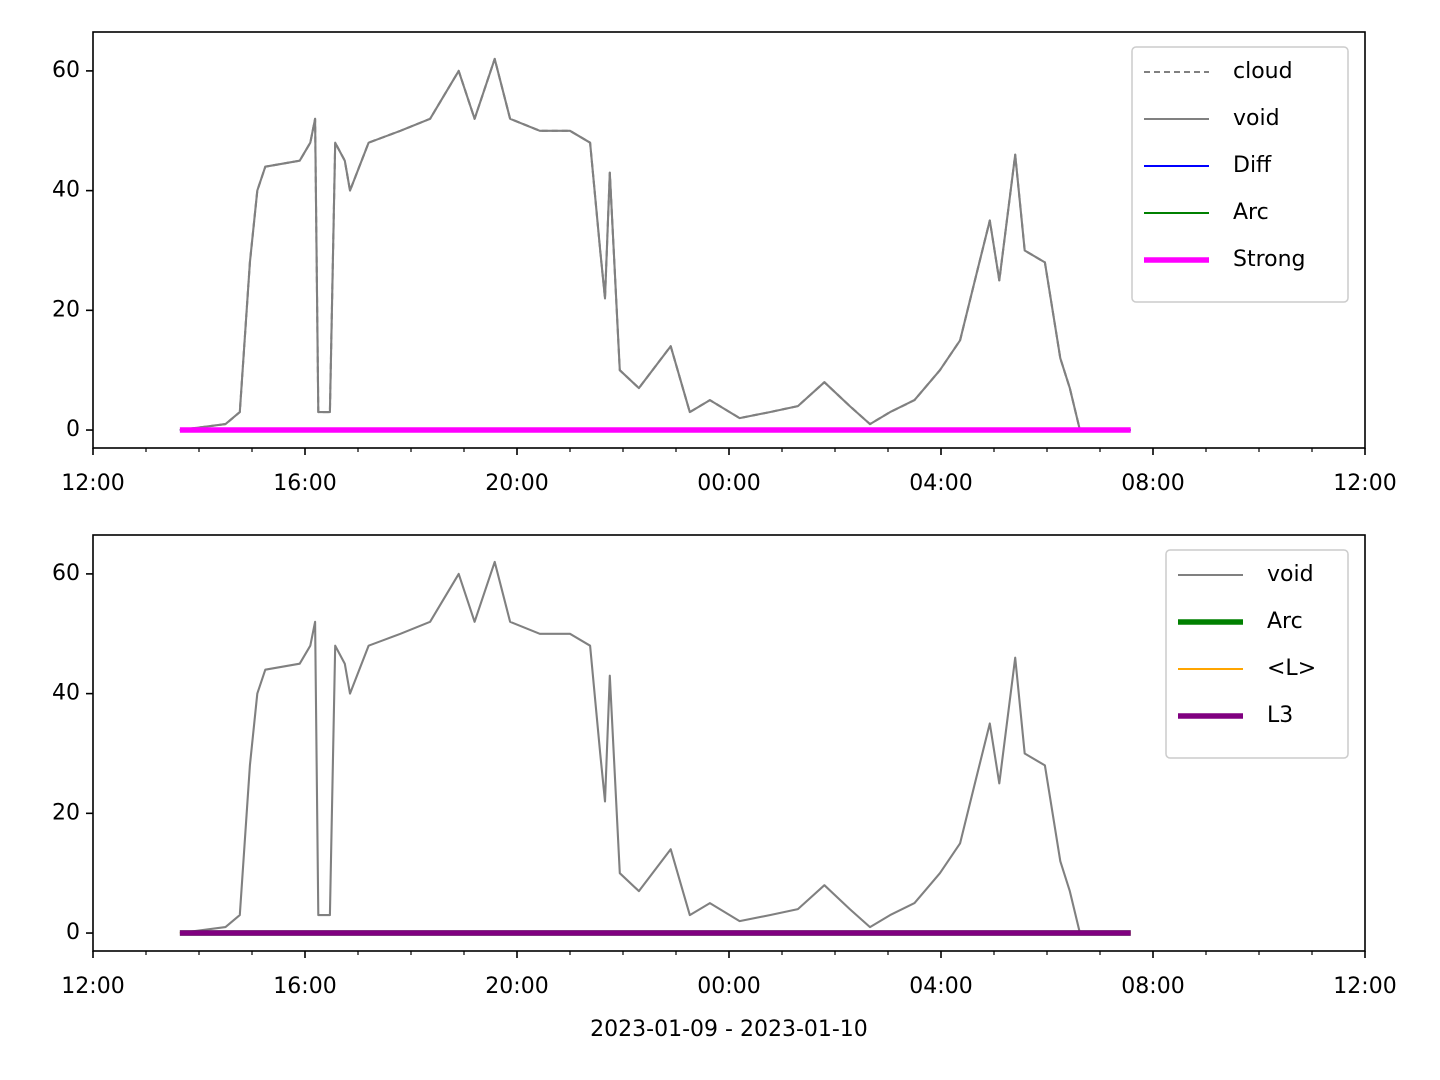 This screenshot has width=1440, height=1080. What do you see at coordinates (1269, 259) in the screenshot?
I see `legend-label: Strong` at bounding box center [1269, 259].